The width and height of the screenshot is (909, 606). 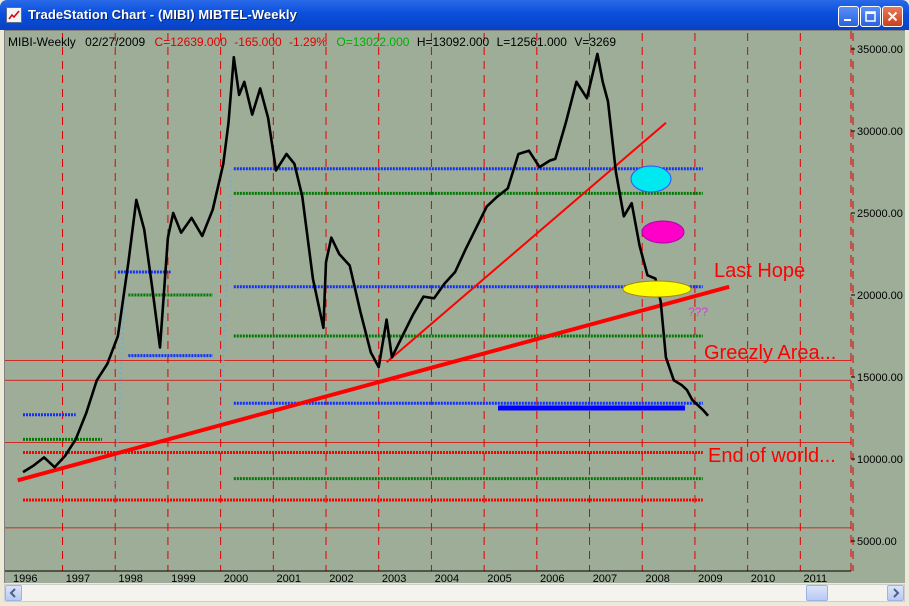 I want to click on maximize-button, so click(x=870, y=16).